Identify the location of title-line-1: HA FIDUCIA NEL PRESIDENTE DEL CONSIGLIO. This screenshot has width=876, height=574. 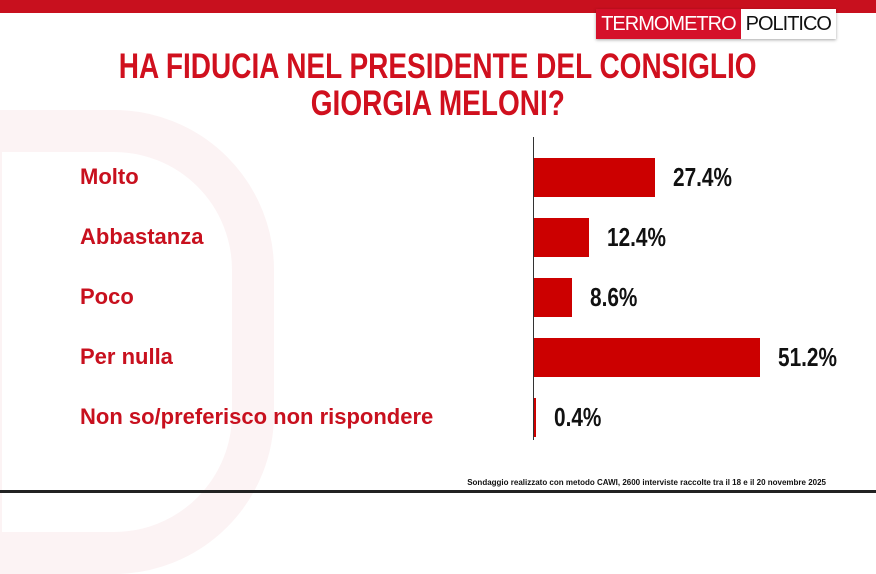
(438, 66).